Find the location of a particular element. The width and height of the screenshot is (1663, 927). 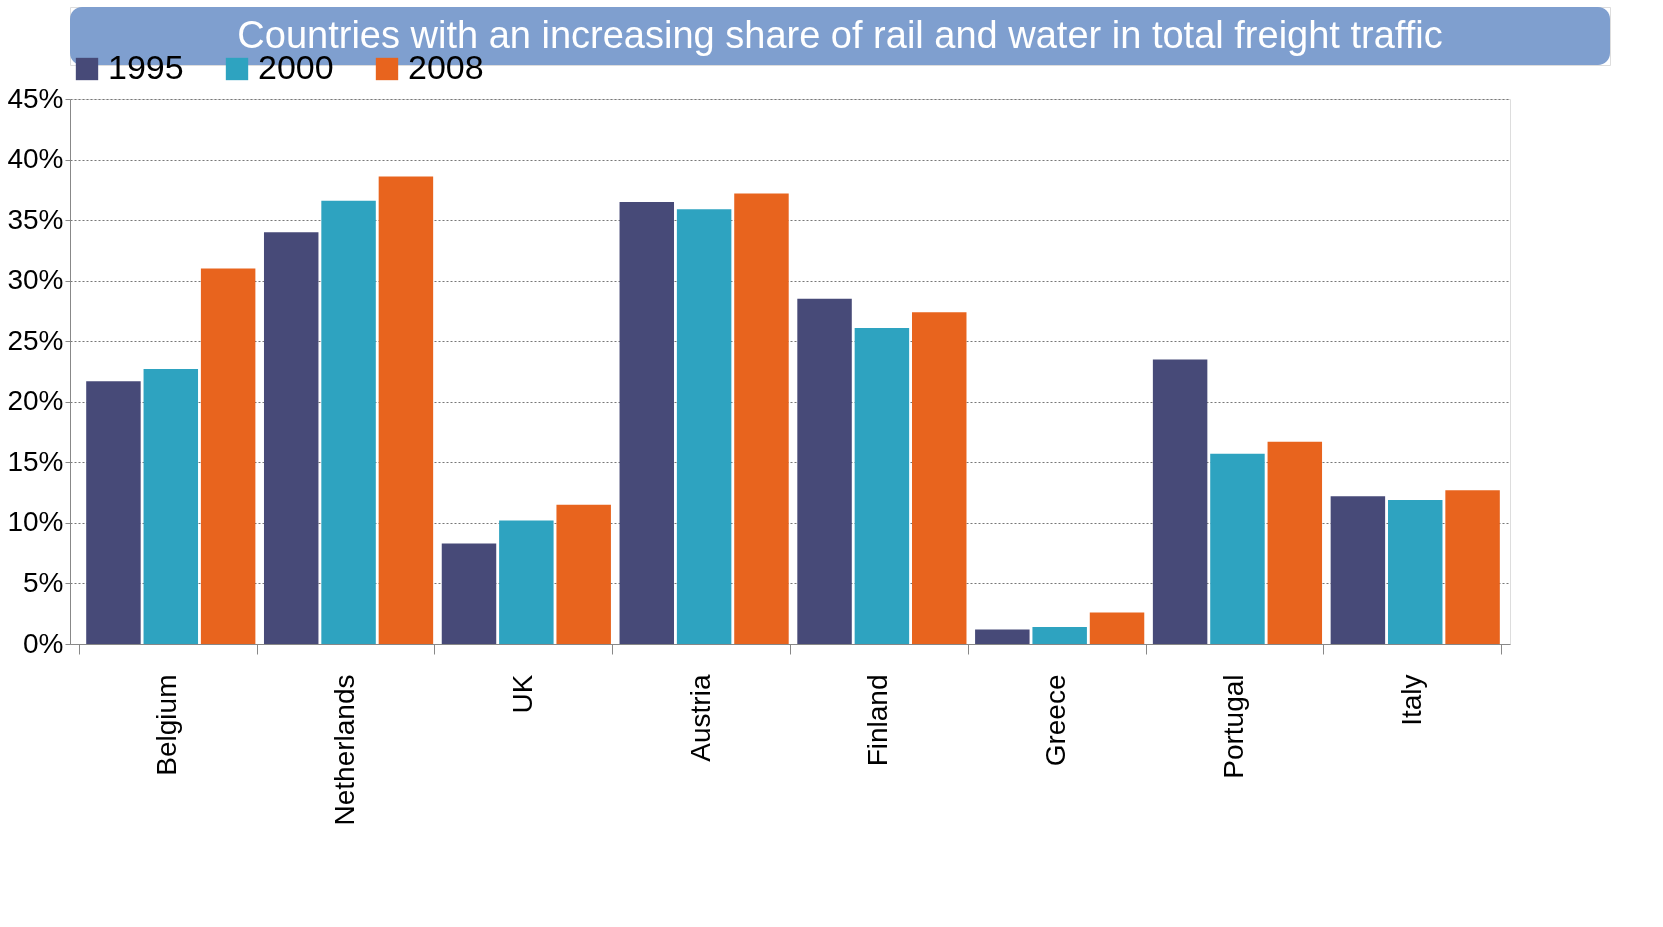

y-tick-label: 0% is located at coordinates (43, 643).